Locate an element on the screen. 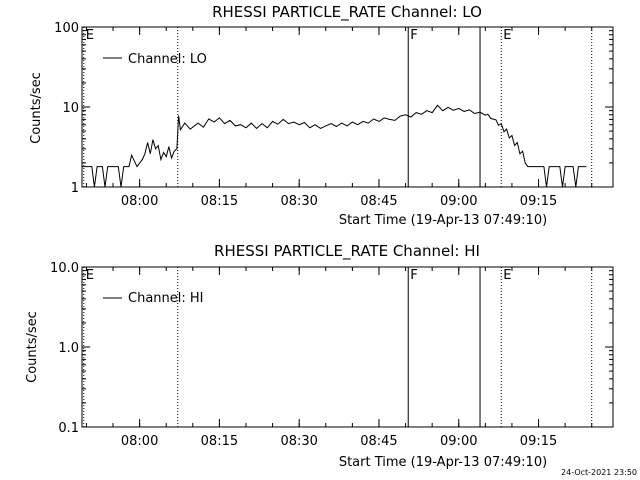 This screenshot has height=480, width=640. lo-x-tick-label: 08:15 is located at coordinates (219, 201).